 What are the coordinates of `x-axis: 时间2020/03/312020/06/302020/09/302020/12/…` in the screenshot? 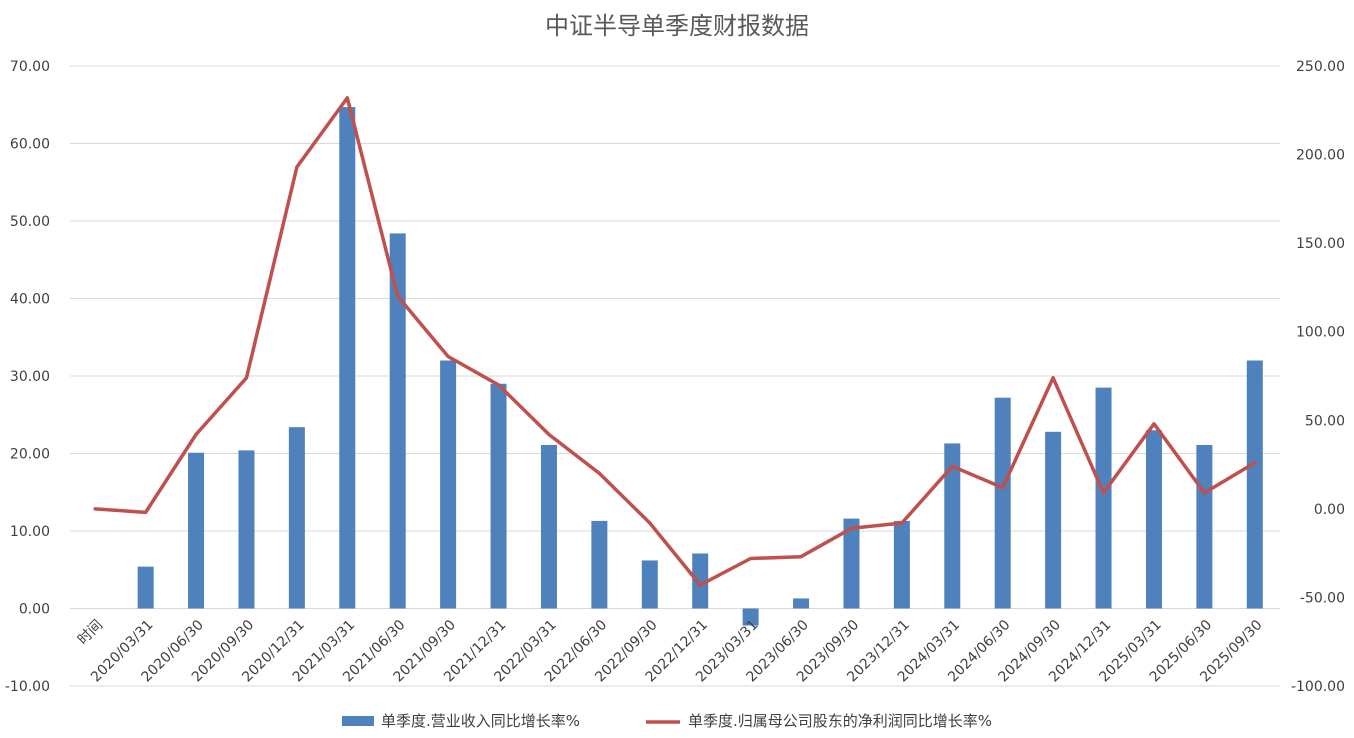 It's located at (670, 651).